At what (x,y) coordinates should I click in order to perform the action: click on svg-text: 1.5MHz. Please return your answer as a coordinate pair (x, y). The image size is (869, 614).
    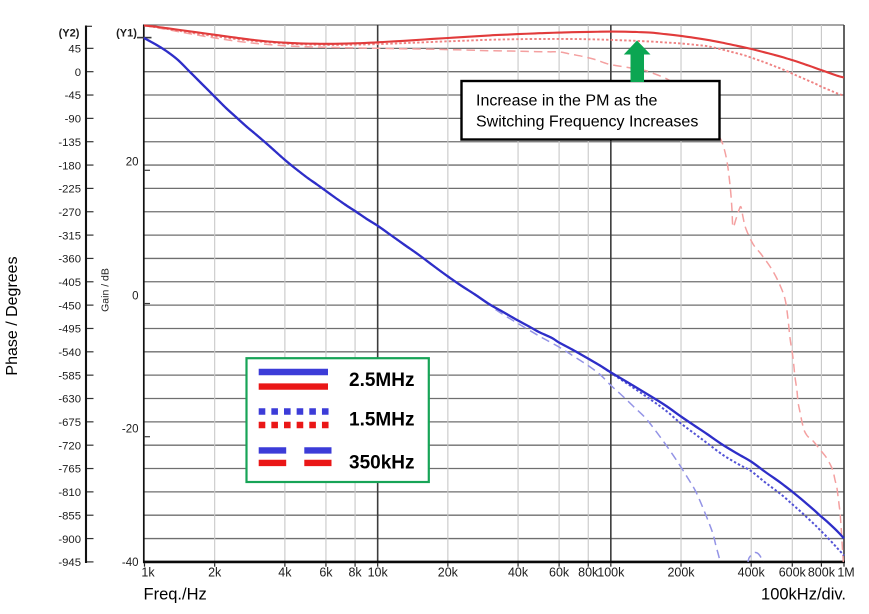
    Looking at the image, I should click on (381, 419).